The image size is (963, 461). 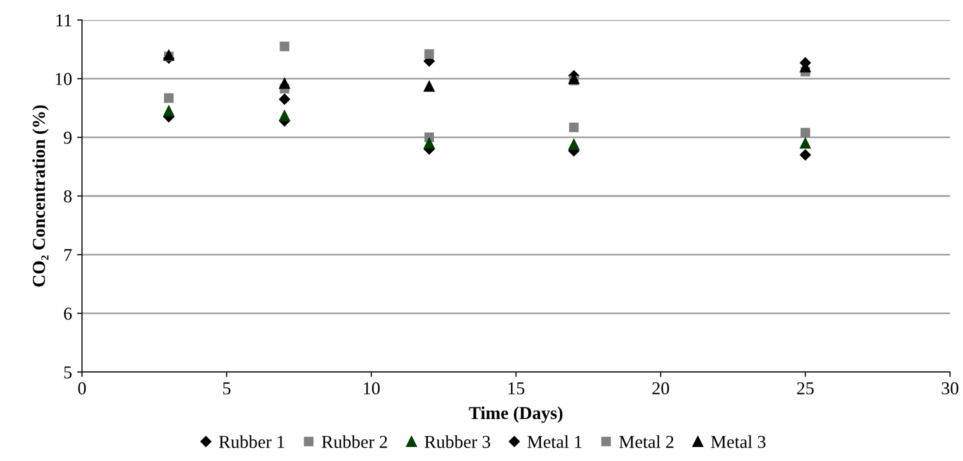 What do you see at coordinates (40, 196) in the screenshot?
I see `y-axis-title: CO₂ Concentration (%)` at bounding box center [40, 196].